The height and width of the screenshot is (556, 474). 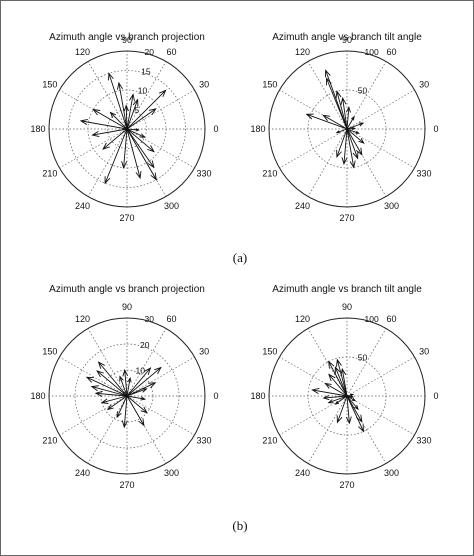 I want to click on radial-tick-label: 15, so click(x=146, y=71).